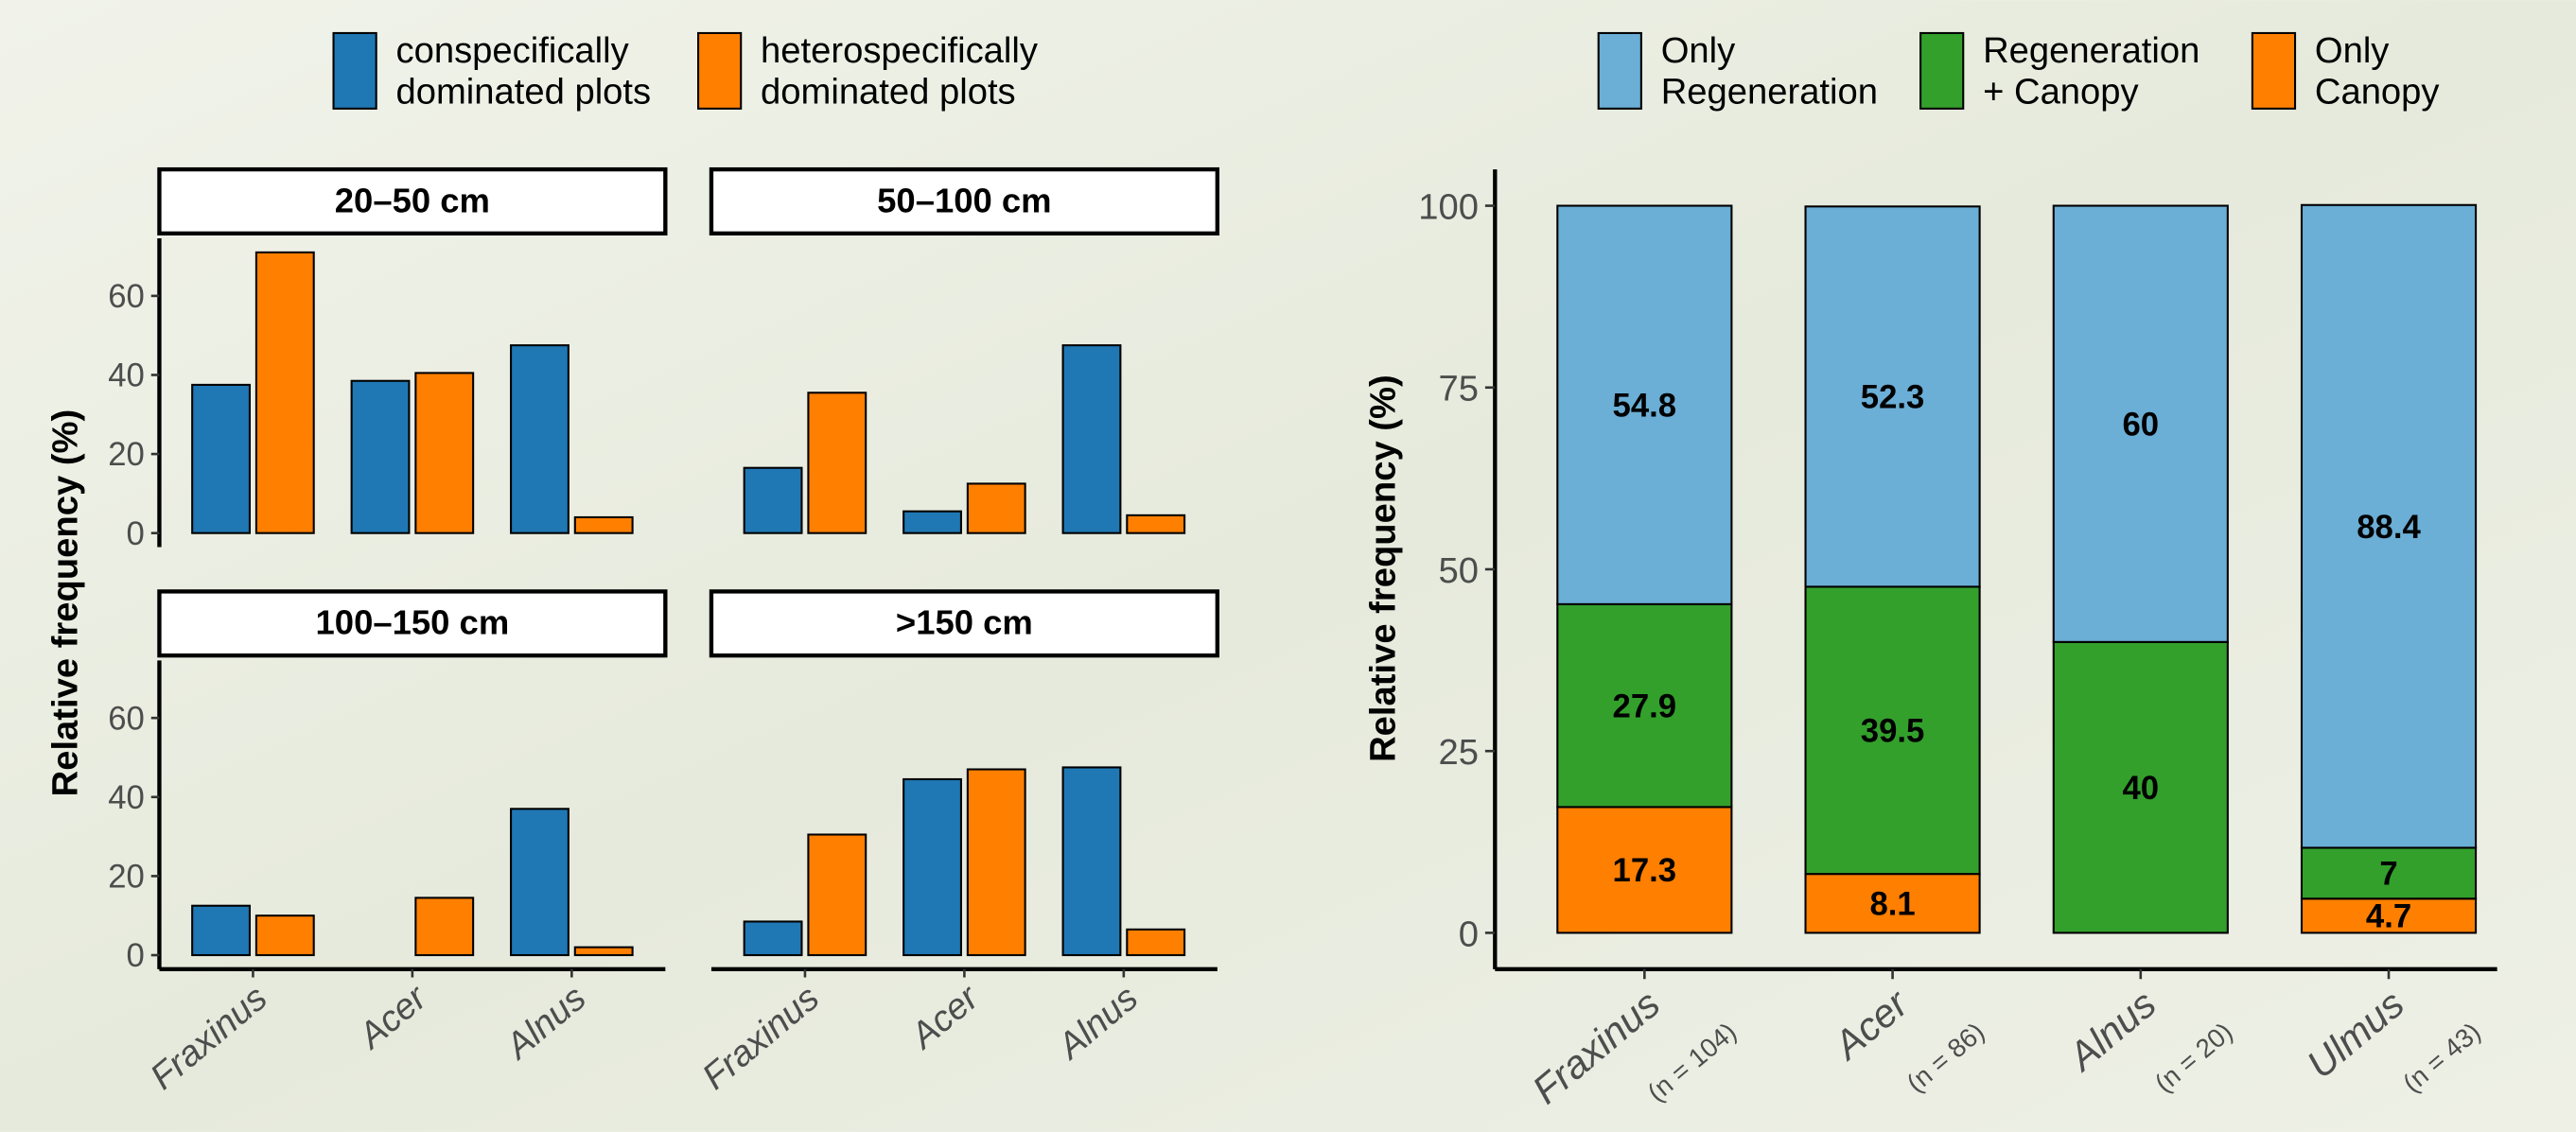 Image resolution: width=2576 pixels, height=1132 pixels. I want to click on facet-title: 50–100 cm, so click(964, 200).